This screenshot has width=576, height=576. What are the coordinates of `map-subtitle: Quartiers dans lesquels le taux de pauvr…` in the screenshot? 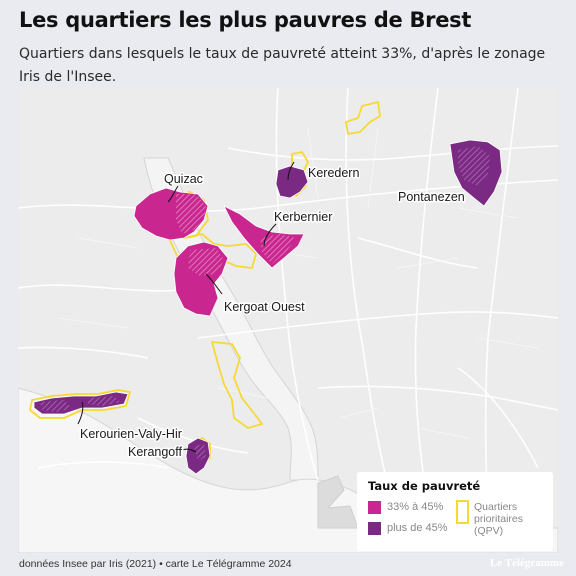 It's located at (282, 65).